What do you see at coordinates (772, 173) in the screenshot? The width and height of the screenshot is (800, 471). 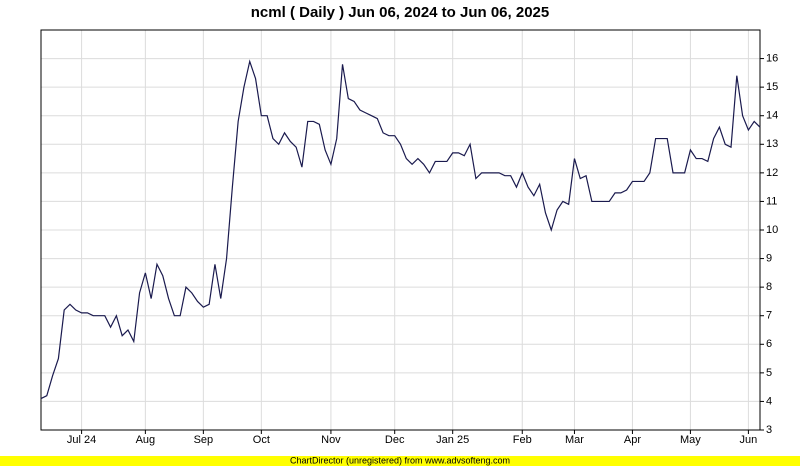 I see `y-tick-label: 12` at bounding box center [772, 173].